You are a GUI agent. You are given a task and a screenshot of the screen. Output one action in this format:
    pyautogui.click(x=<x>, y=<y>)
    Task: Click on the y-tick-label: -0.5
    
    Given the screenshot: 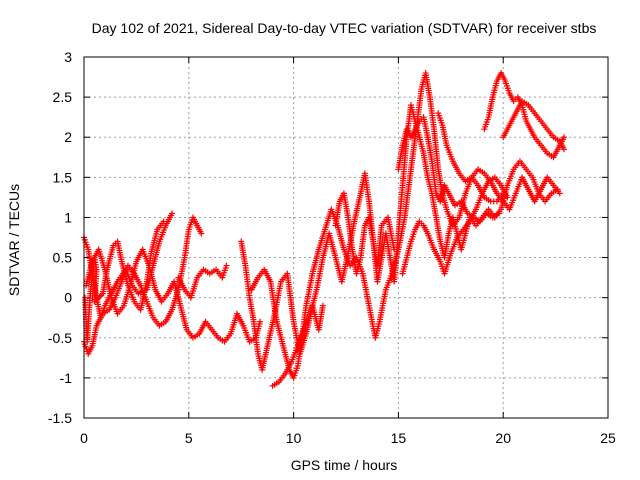 What is the action you would take?
    pyautogui.click(x=60, y=338)
    